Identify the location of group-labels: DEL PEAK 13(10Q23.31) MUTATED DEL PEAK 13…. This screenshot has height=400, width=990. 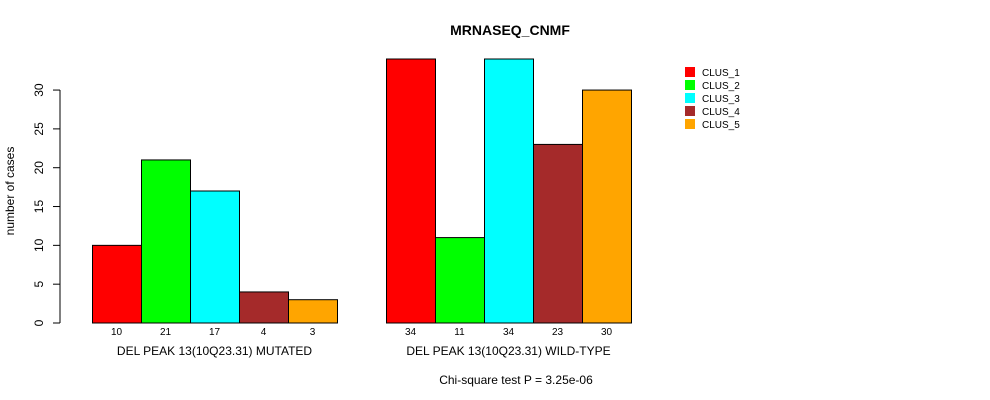
(364, 351).